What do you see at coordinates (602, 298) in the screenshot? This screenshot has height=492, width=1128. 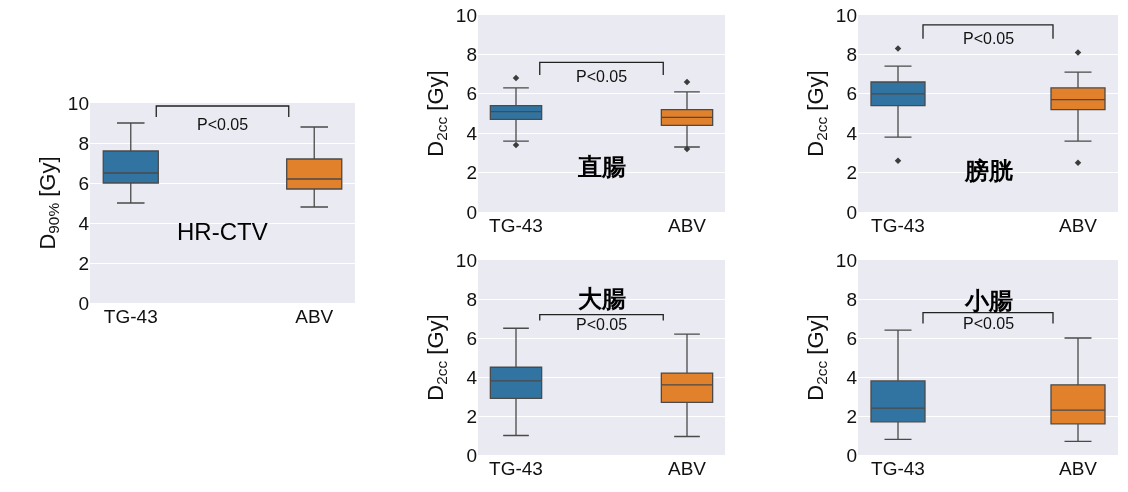 I see `text: 大腸` at bounding box center [602, 298].